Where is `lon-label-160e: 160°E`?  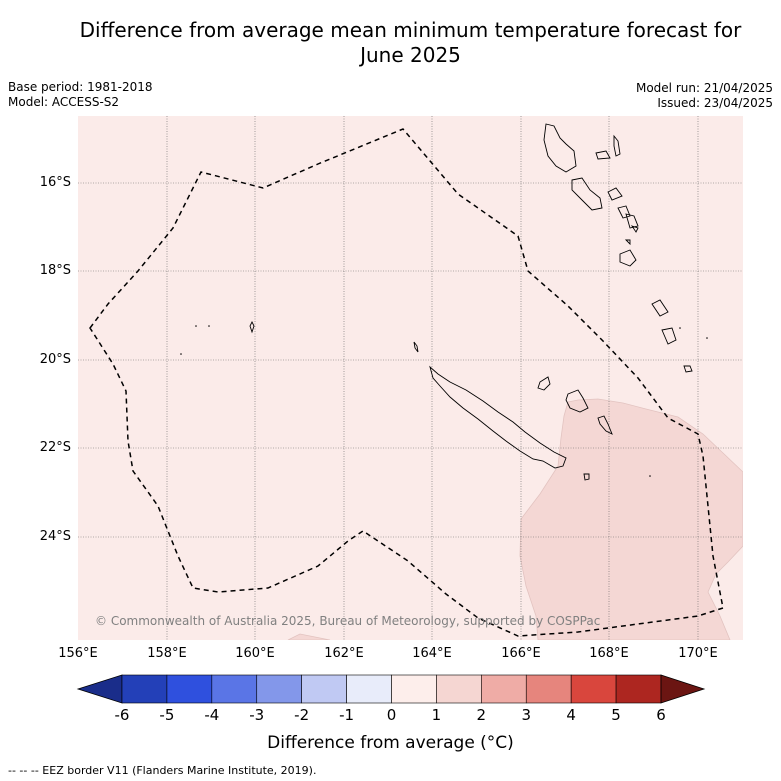
lon-label-160e: 160°E is located at coordinates (255, 653).